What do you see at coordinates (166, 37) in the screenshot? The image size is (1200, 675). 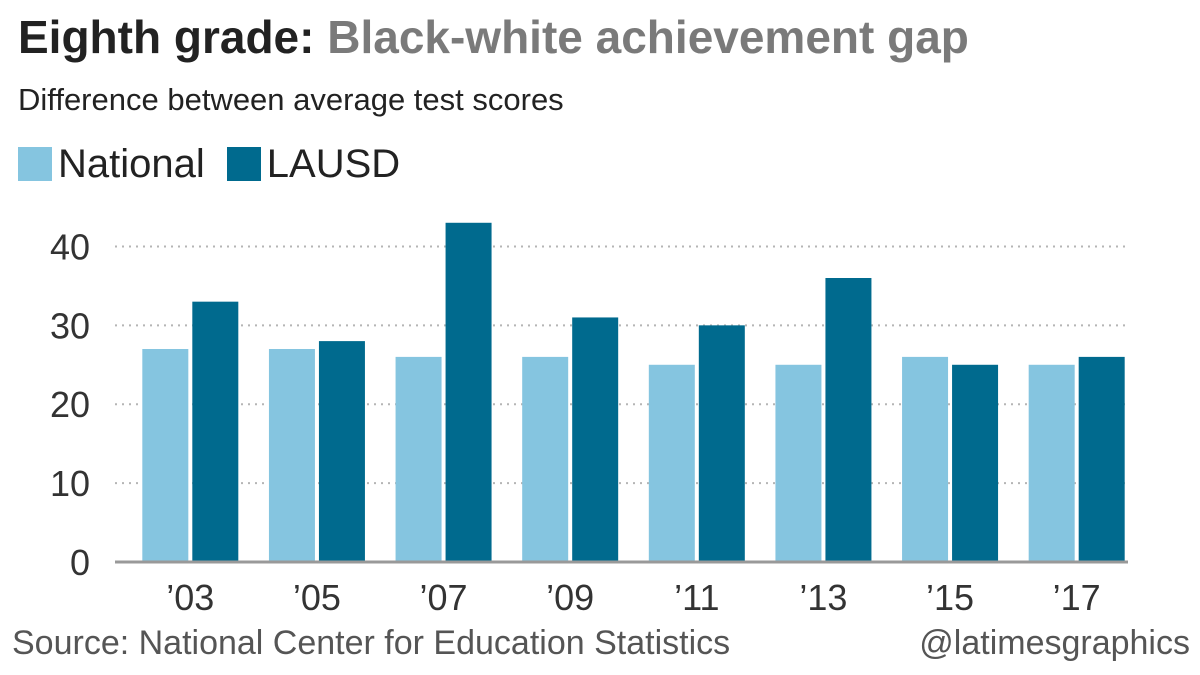 I see `chart-title-lead: Eighth grade:` at bounding box center [166, 37].